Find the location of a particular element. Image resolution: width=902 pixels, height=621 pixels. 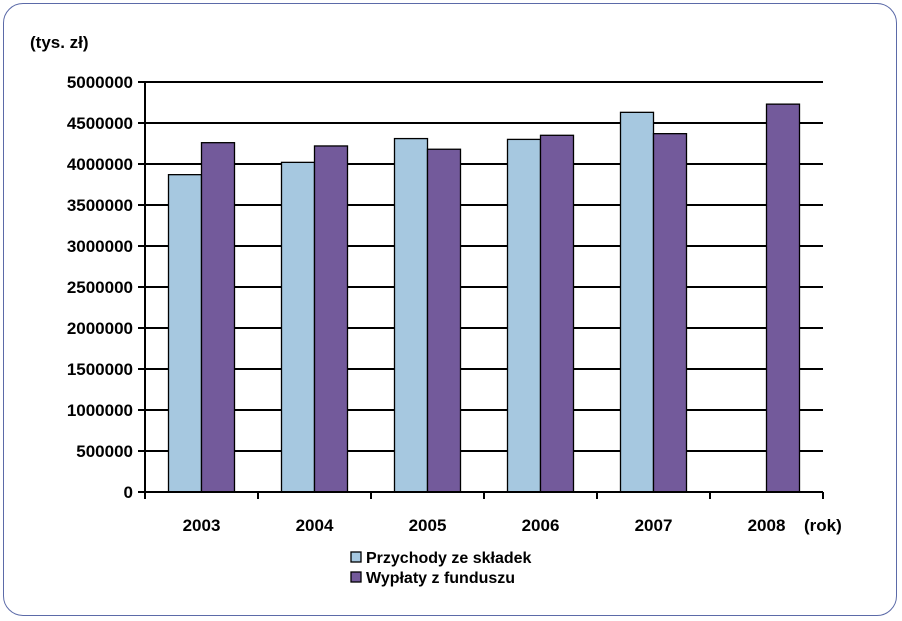

bar-wyplaty-2008 is located at coordinates (783, 298).